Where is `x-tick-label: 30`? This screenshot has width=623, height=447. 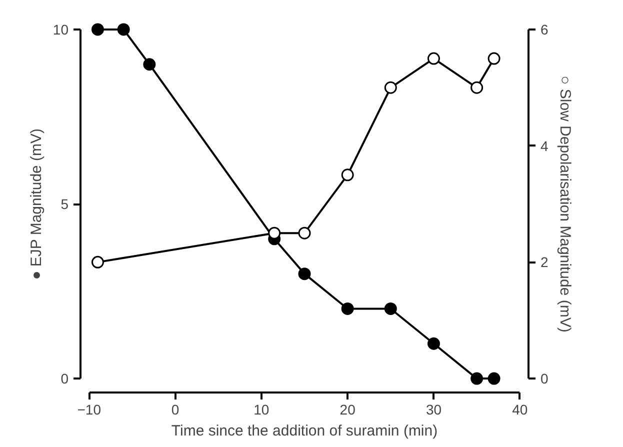
x-tick-label: 30 is located at coordinates (434, 410).